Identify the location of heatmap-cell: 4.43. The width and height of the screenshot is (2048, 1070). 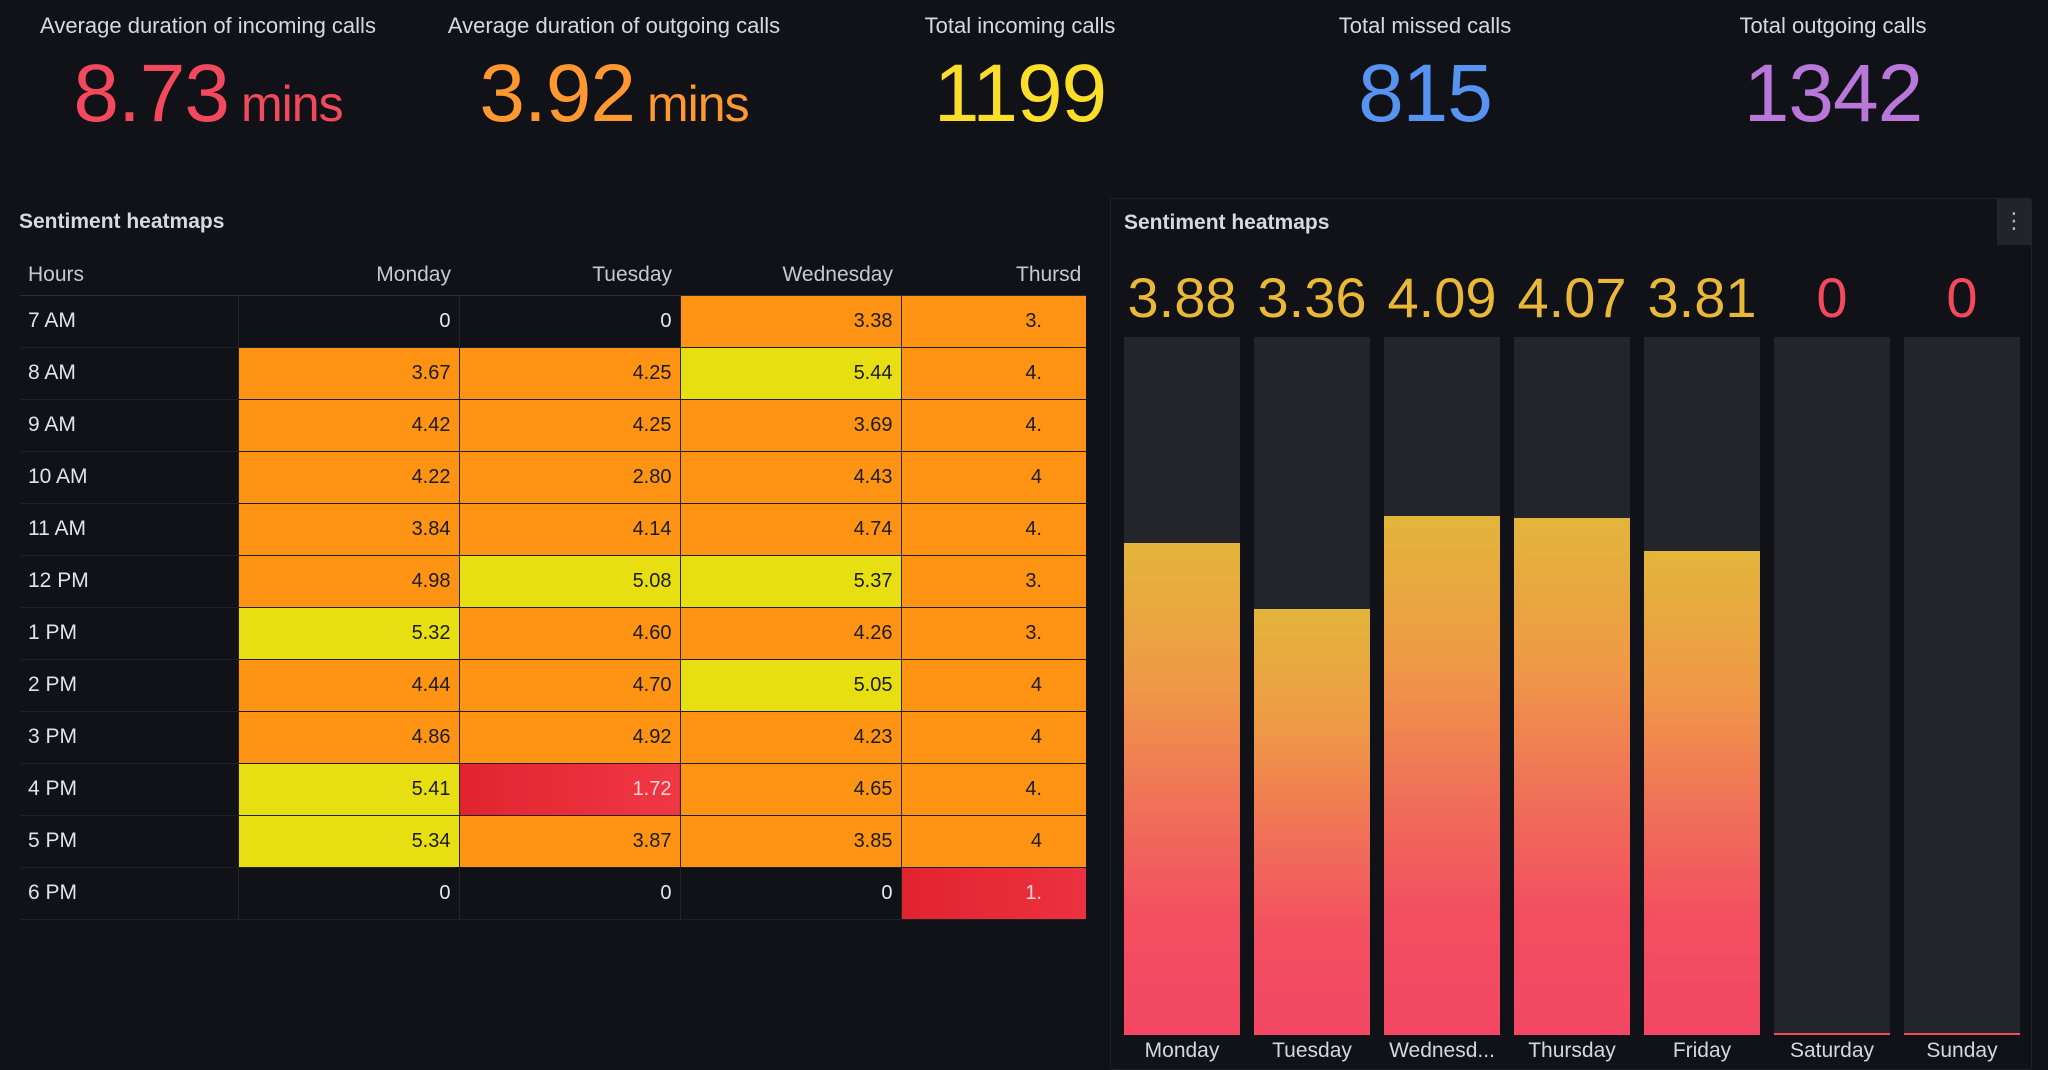
(790, 477).